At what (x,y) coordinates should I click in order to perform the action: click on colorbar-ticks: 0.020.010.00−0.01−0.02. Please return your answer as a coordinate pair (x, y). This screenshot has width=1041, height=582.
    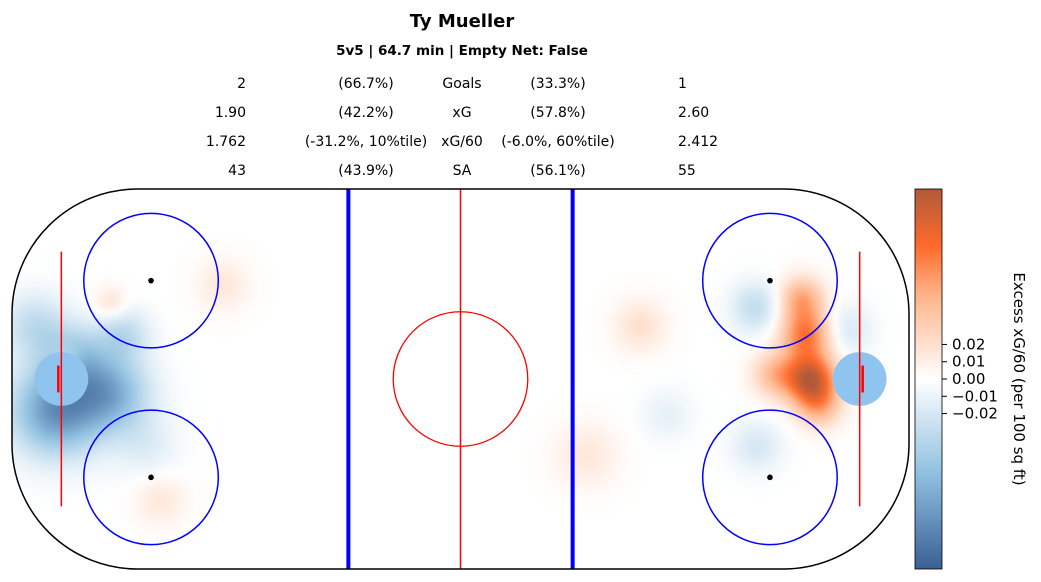
    Looking at the image, I should click on (970, 379).